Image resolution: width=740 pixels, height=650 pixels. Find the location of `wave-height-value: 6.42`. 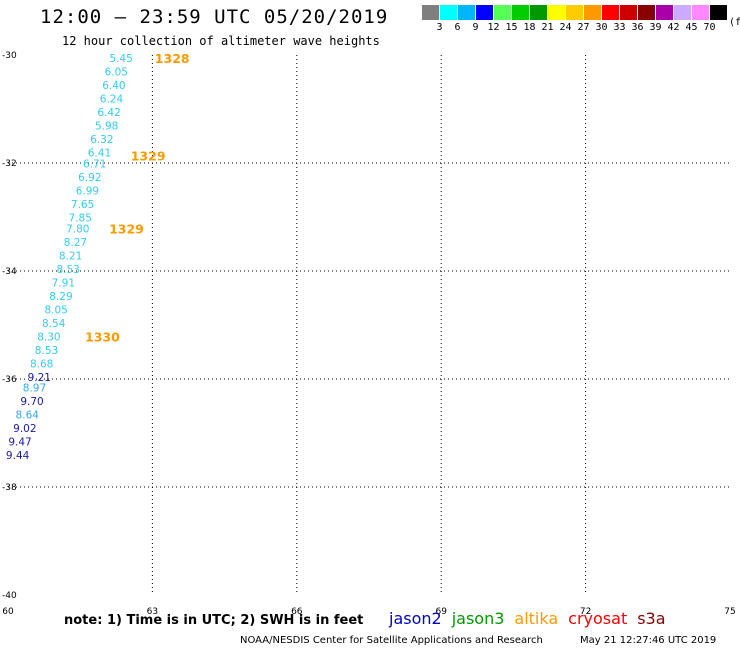

wave-height-value: 6.42 is located at coordinates (108, 113).